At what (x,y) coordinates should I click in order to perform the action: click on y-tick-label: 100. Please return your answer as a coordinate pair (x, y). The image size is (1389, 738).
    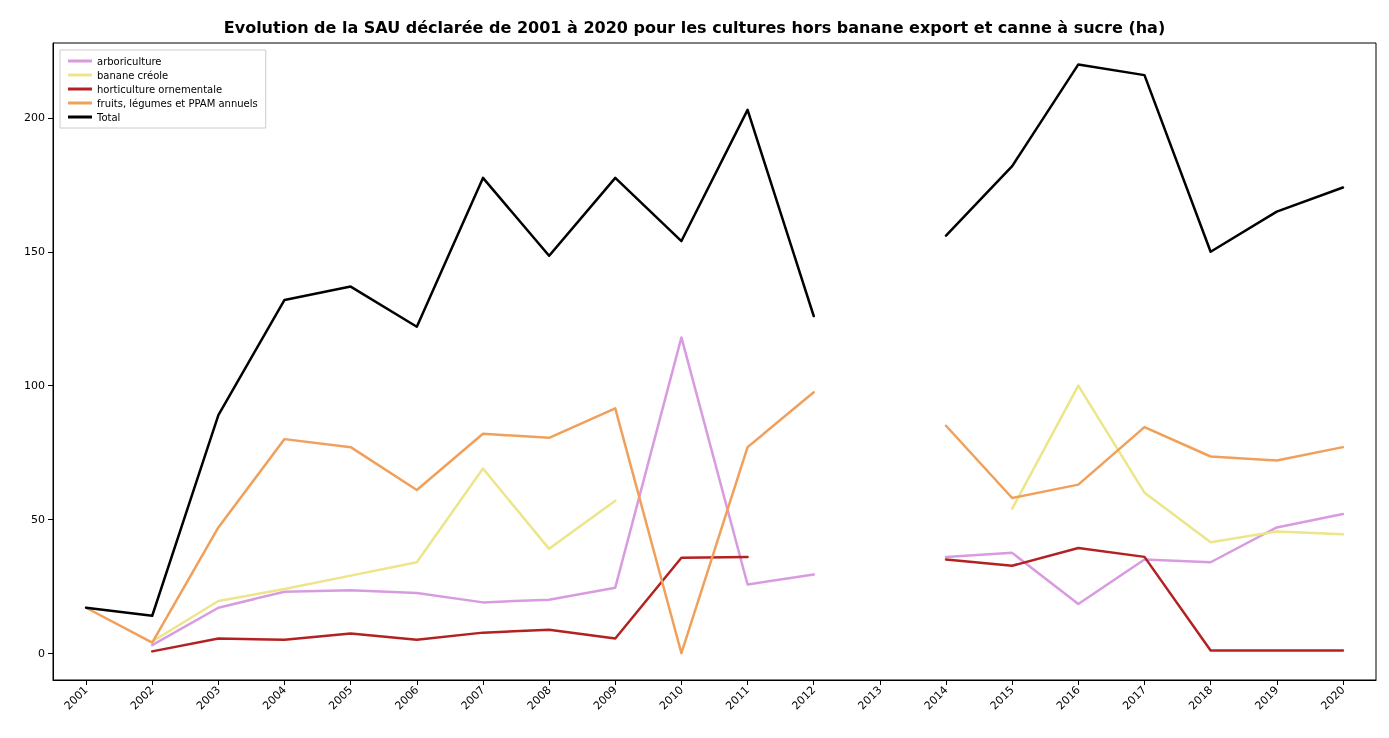
    Looking at the image, I should click on (34, 386).